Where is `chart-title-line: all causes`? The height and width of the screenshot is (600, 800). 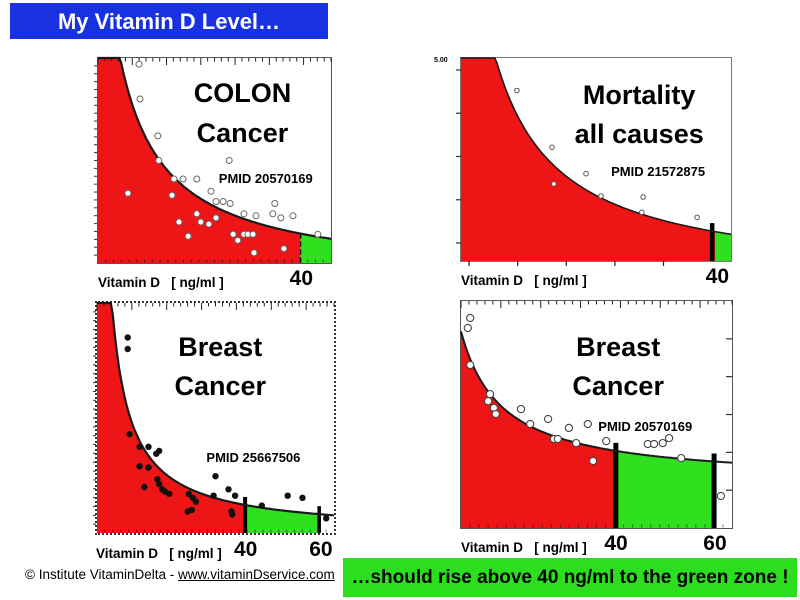
chart-title-line: all causes is located at coordinates (639, 134).